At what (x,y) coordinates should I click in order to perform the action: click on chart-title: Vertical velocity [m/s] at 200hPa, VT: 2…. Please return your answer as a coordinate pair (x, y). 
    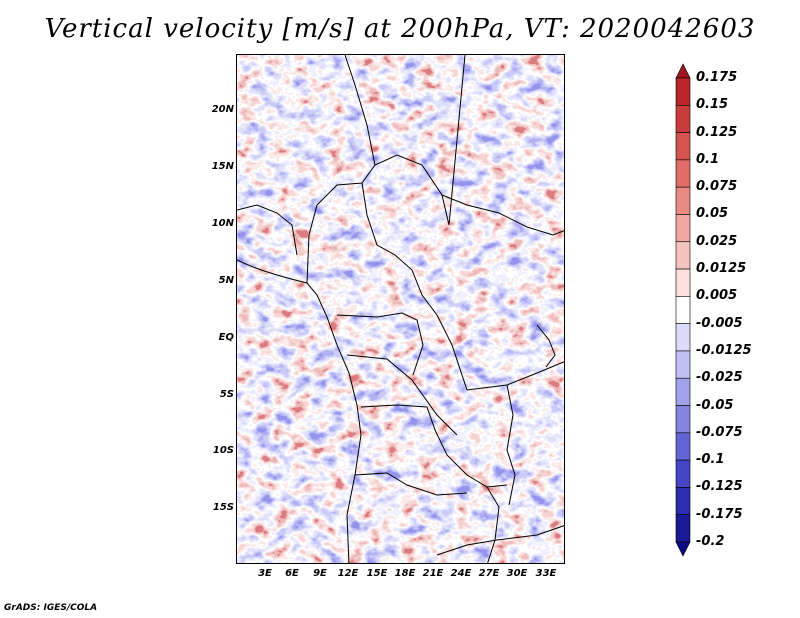
    Looking at the image, I should click on (400, 29).